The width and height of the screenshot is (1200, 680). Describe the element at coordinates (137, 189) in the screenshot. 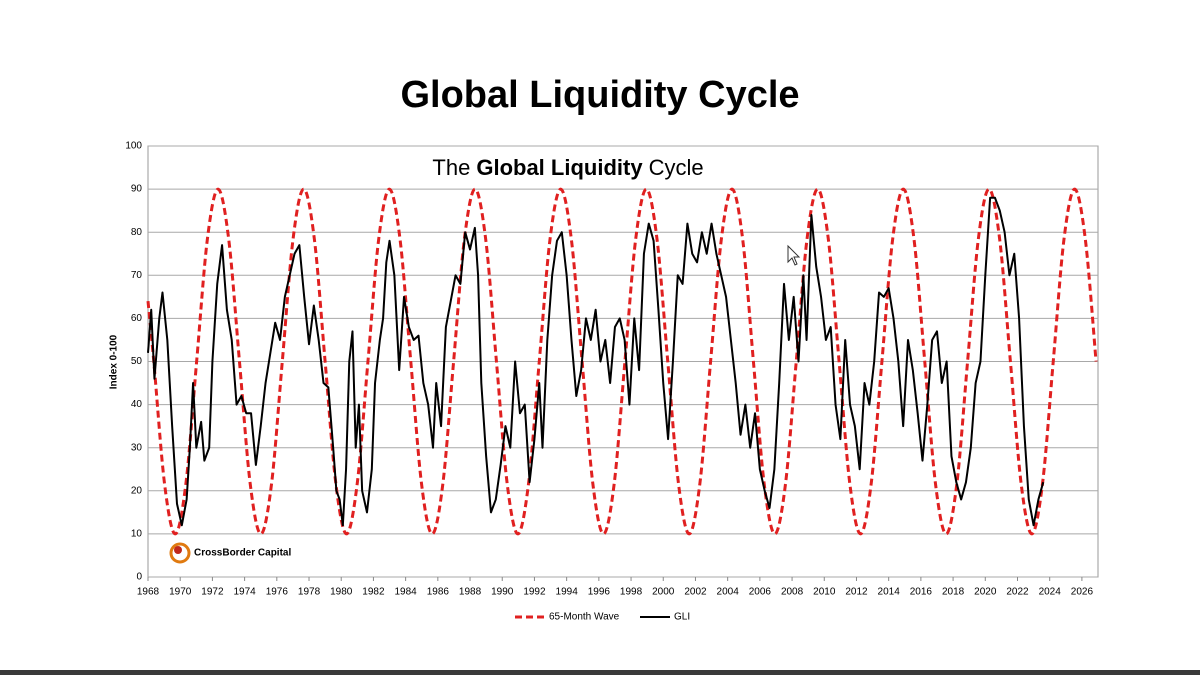

I see `y-tick-label: 90` at that location.